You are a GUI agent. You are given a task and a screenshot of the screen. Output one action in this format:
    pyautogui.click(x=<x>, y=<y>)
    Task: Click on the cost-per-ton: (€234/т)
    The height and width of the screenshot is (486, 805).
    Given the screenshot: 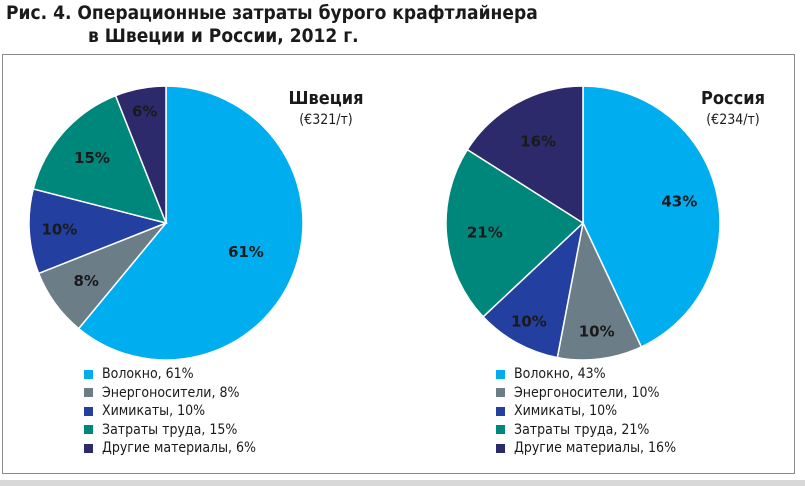 What is the action you would take?
    pyautogui.click(x=733, y=120)
    